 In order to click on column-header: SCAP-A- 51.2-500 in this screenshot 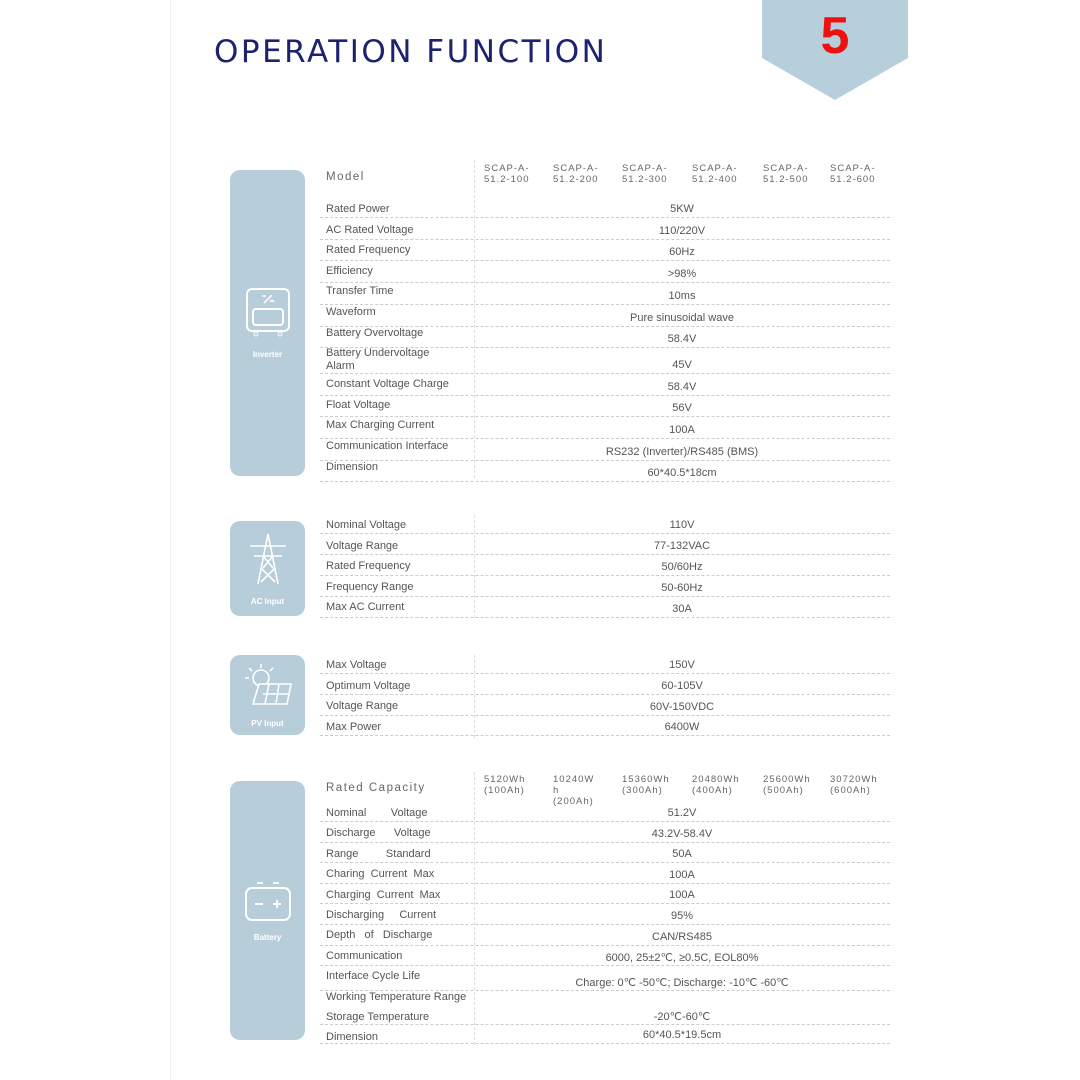, I will do `click(786, 174)`.